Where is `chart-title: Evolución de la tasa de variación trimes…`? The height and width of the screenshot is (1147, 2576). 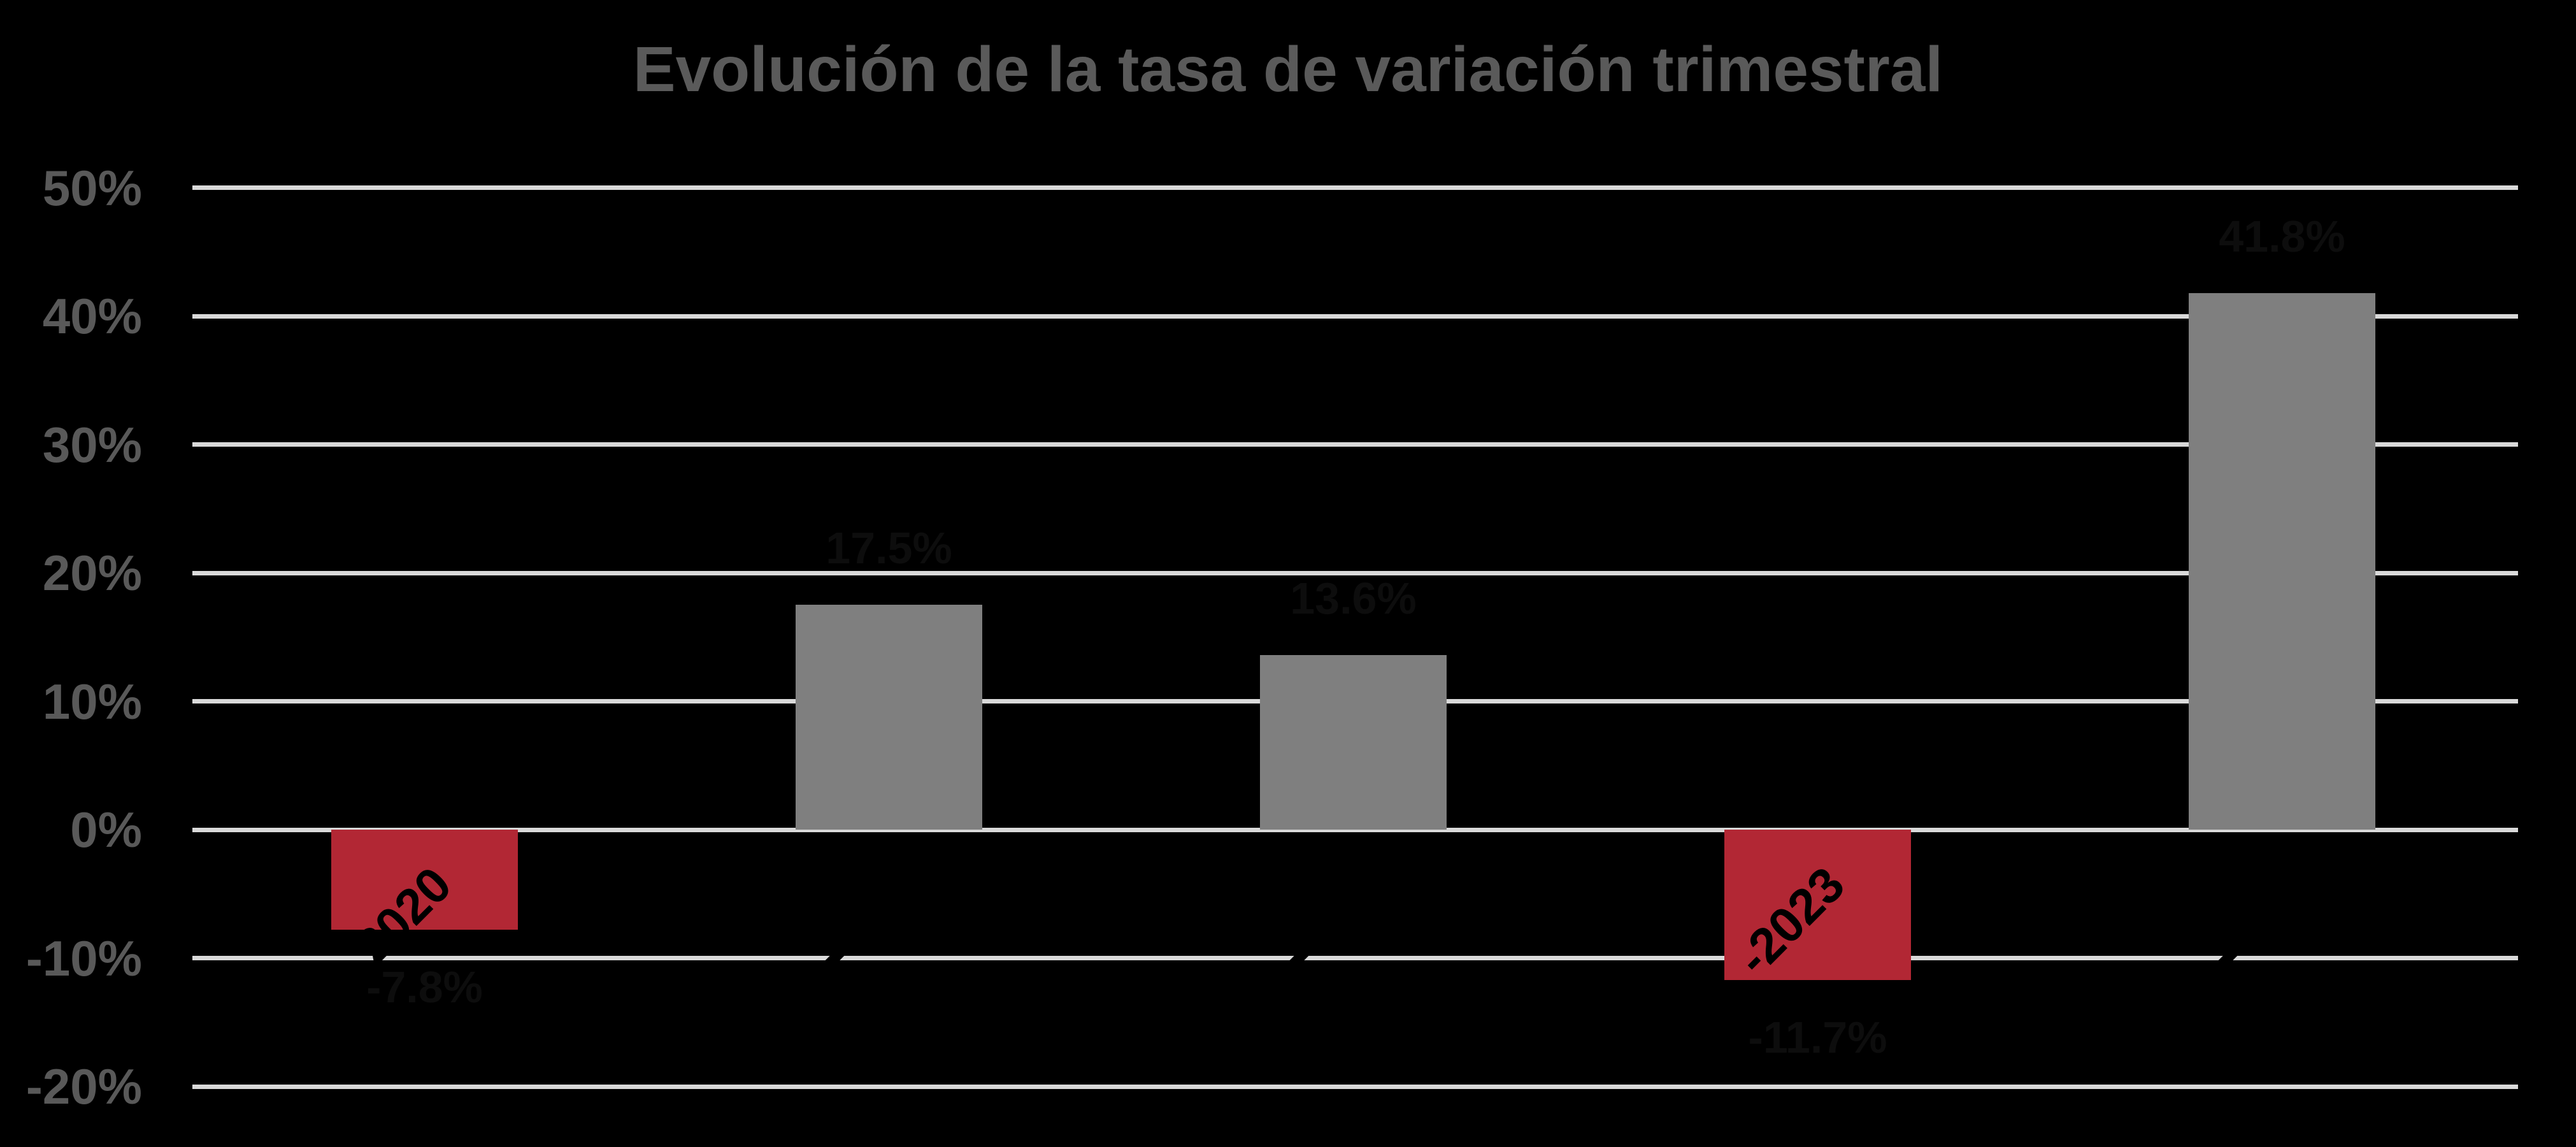 chart-title: Evolución de la tasa de variación trimes… is located at coordinates (1288, 70).